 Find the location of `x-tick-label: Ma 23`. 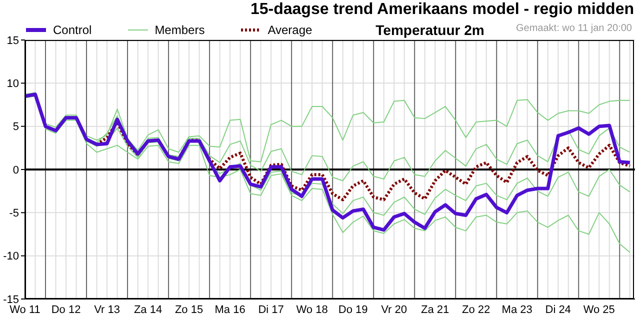

x-tick-label: Ma 23 is located at coordinates (517, 310).